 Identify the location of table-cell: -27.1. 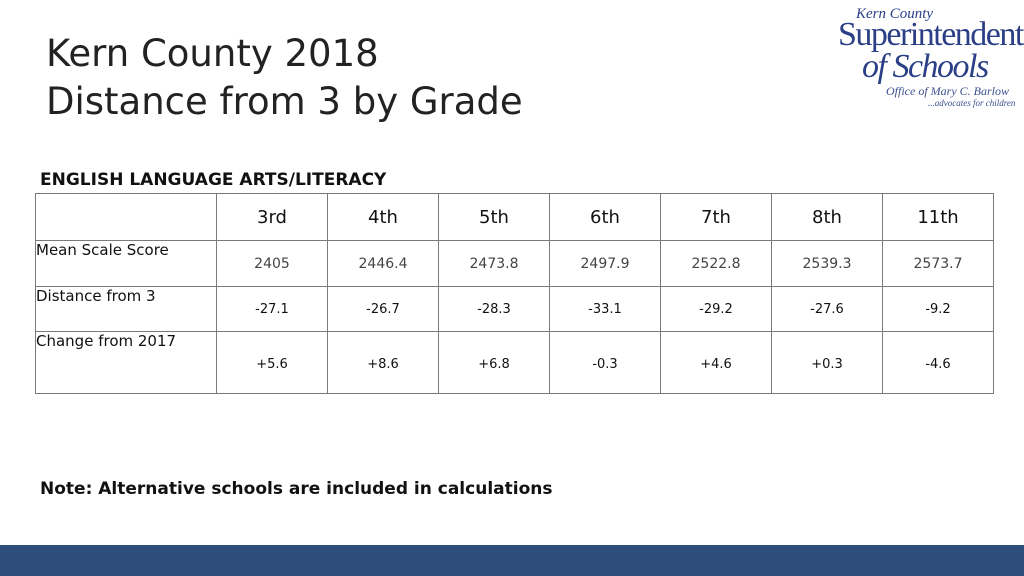
(272, 309).